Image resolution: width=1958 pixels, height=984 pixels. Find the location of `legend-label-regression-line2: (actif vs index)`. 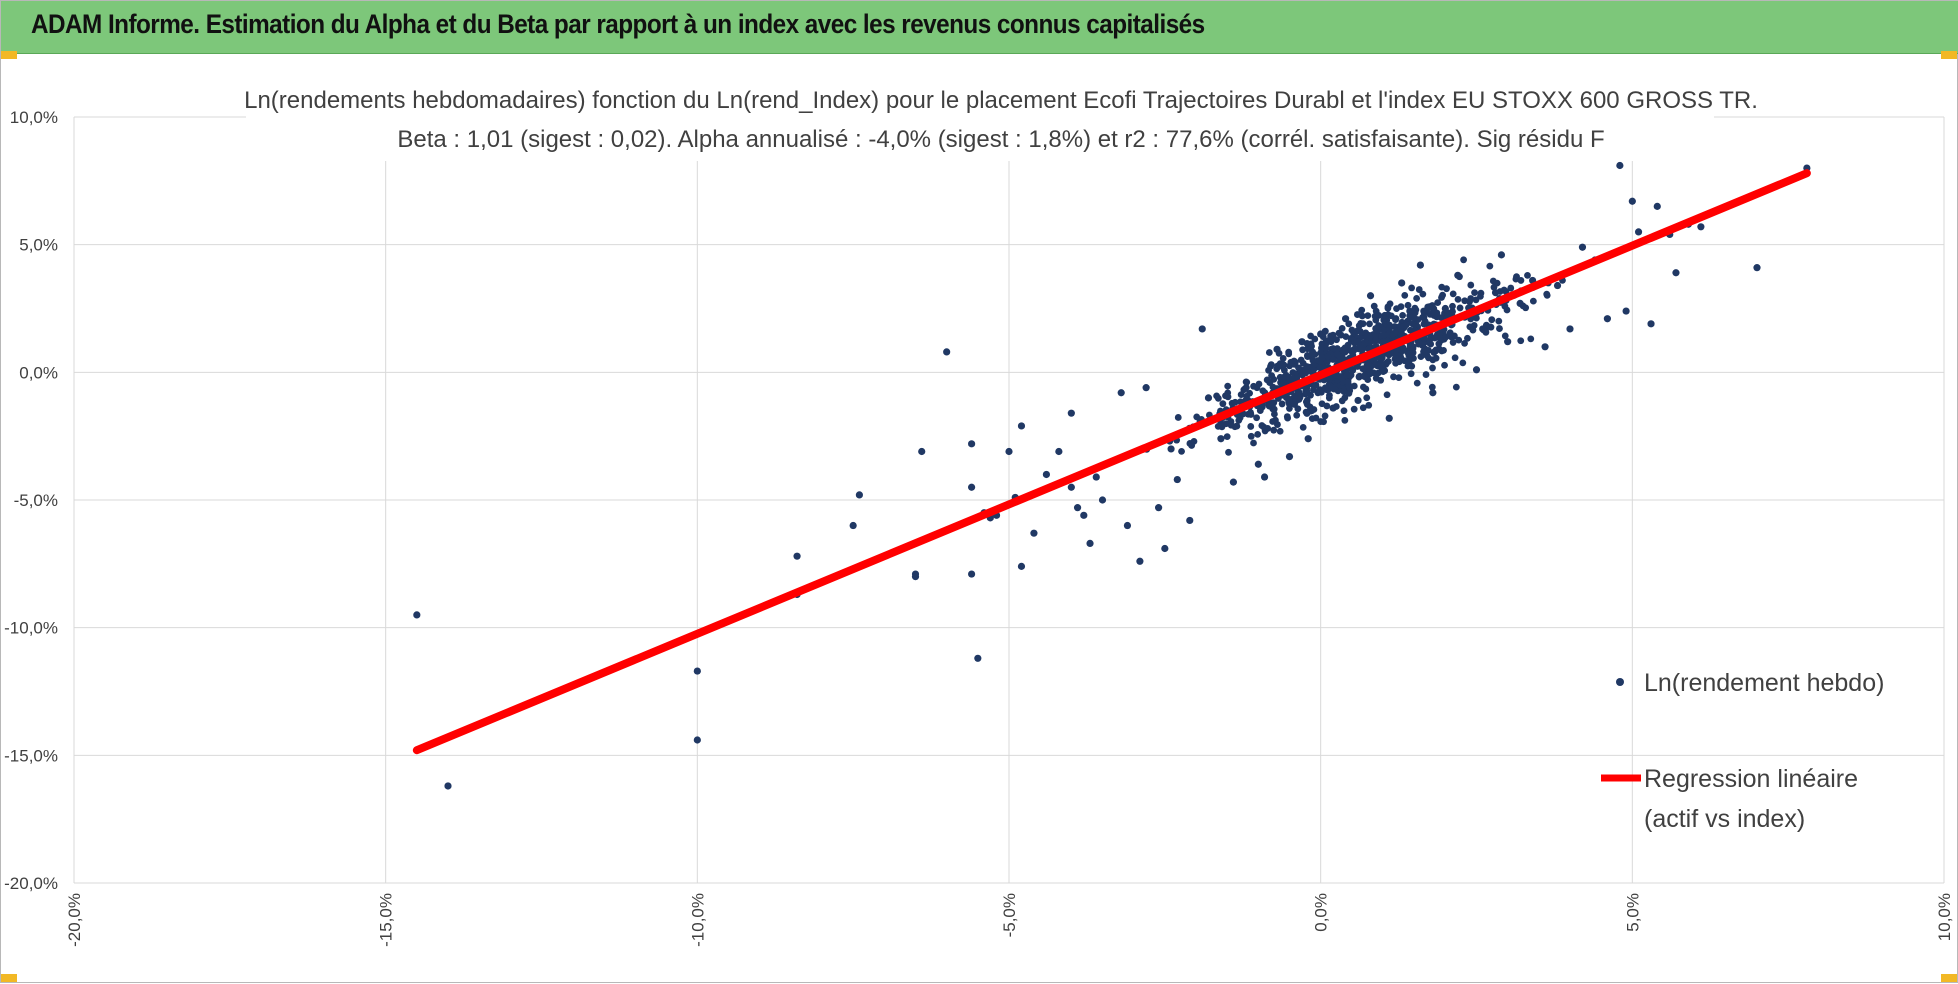

legend-label-regression-line2: (actif vs index) is located at coordinates (1724, 819).